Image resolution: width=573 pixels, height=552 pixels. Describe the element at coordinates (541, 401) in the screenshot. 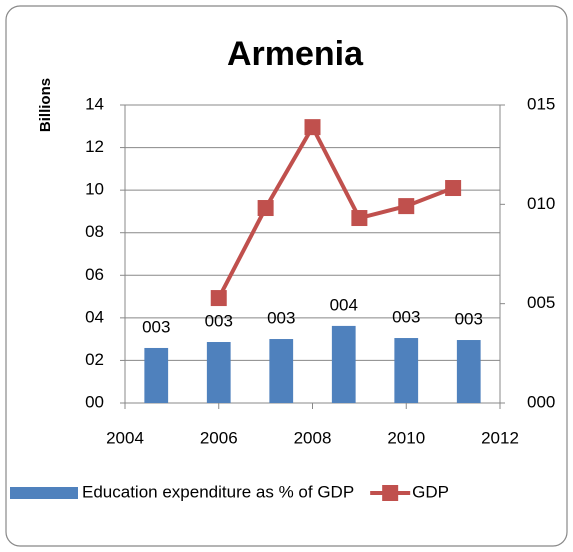

I see `y2-tick-label: 000` at that location.